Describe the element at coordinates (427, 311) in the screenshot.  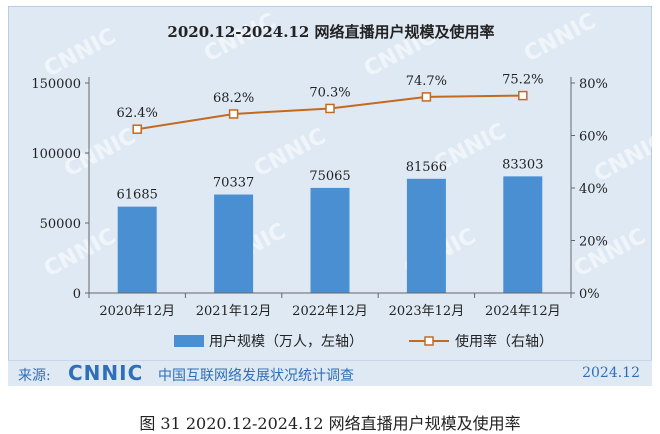
I see `x-tick-label: 2023年12月` at that location.